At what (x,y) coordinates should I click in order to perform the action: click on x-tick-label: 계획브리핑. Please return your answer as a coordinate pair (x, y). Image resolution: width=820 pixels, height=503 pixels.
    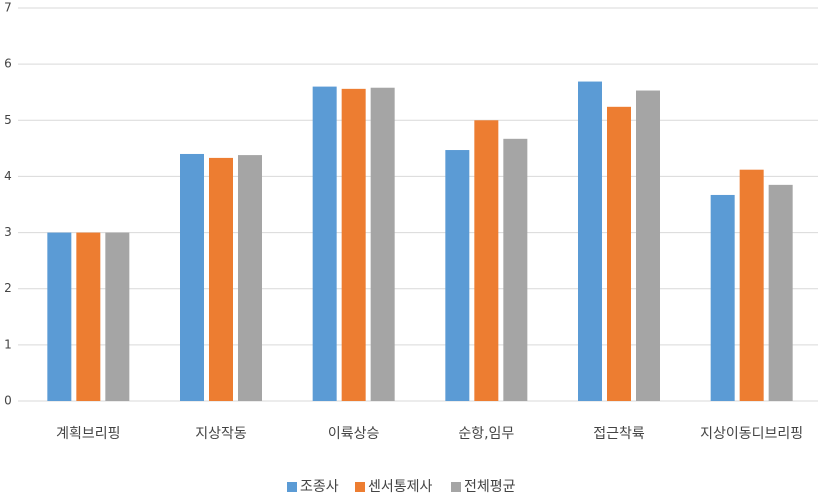
    Looking at the image, I should click on (88, 434).